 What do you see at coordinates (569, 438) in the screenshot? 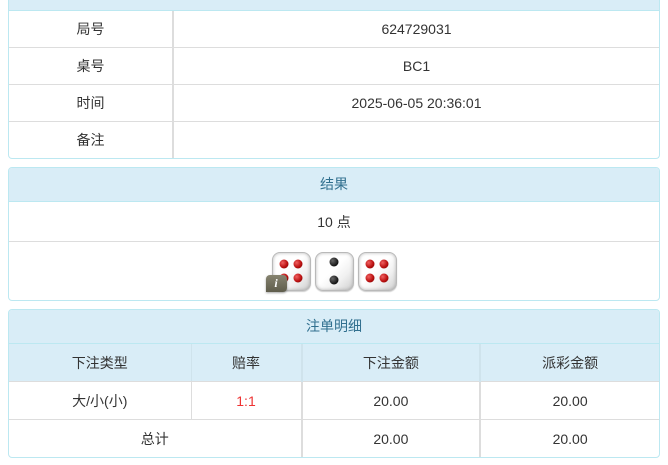
I see `total-payout-amount: 20.00` at bounding box center [569, 438].